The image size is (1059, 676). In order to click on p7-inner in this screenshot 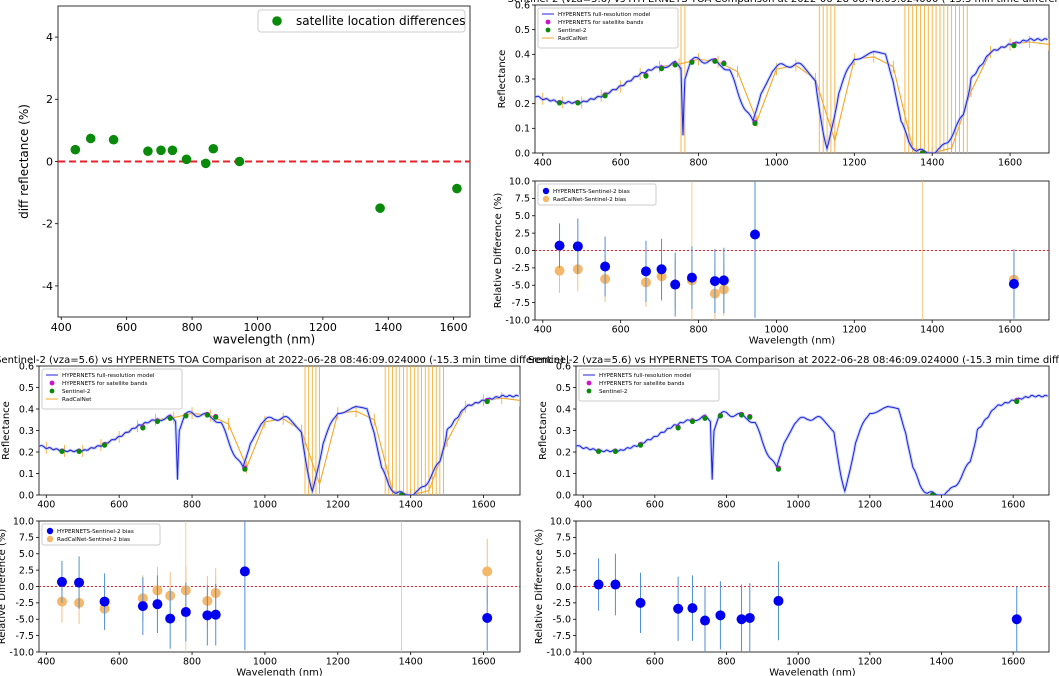, I will do `click(812, 602)`.